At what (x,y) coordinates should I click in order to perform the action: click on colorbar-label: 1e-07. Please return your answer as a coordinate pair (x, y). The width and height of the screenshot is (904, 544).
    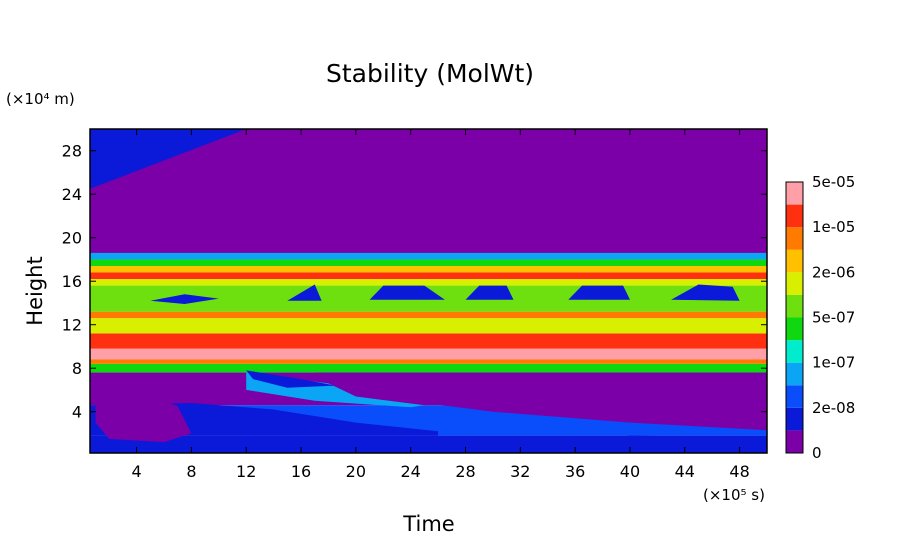
    Looking at the image, I should click on (833, 363).